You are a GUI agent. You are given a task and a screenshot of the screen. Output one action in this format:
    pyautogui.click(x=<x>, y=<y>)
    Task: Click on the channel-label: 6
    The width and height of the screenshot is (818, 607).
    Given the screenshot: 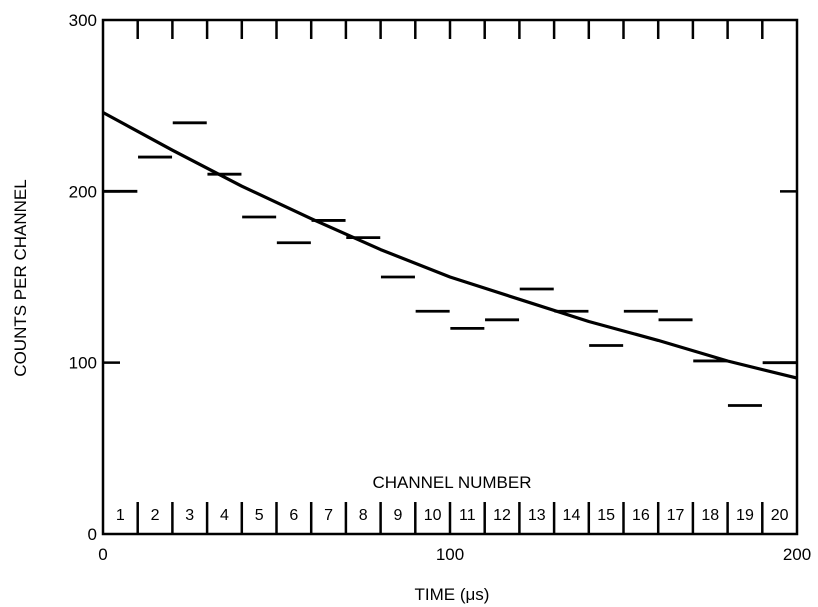 What is the action you would take?
    pyautogui.click(x=293, y=515)
    